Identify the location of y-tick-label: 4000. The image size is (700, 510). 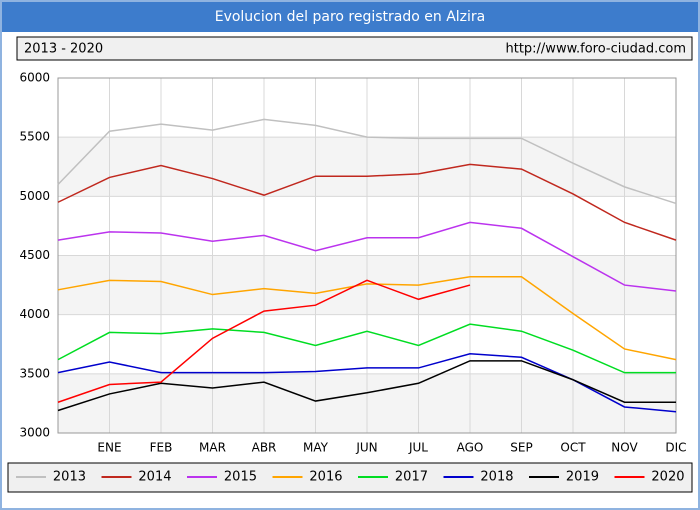
(34, 314).